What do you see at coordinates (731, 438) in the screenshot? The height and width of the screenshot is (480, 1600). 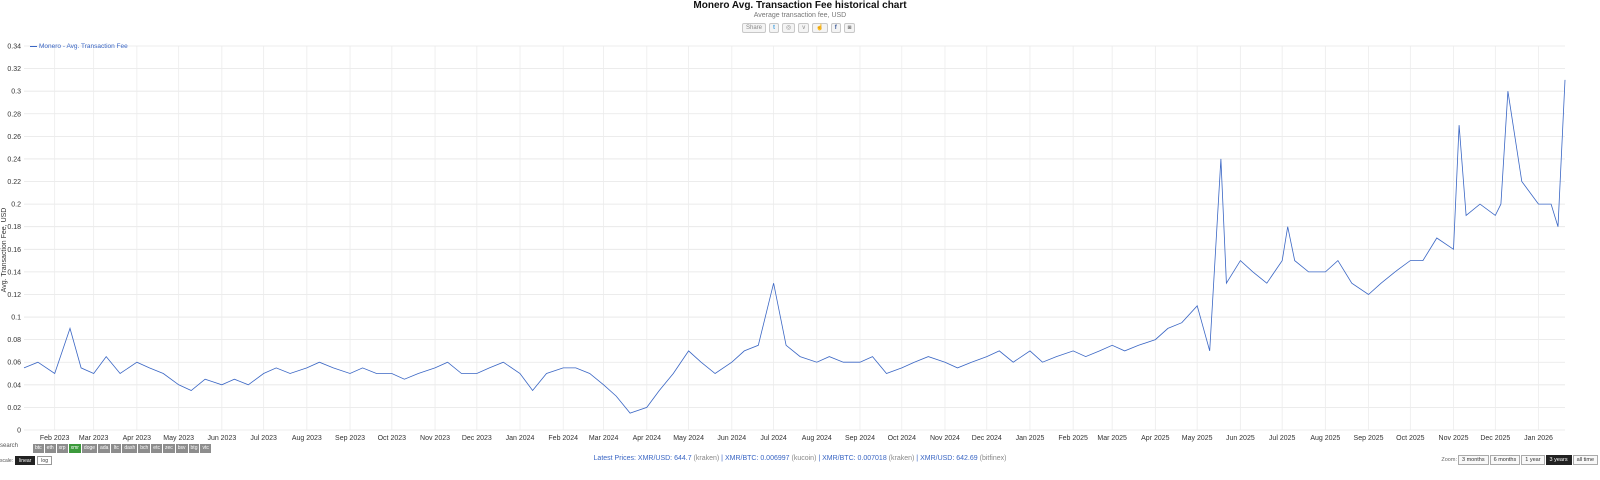 I see `x-tick-label: Jun 2024` at bounding box center [731, 438].